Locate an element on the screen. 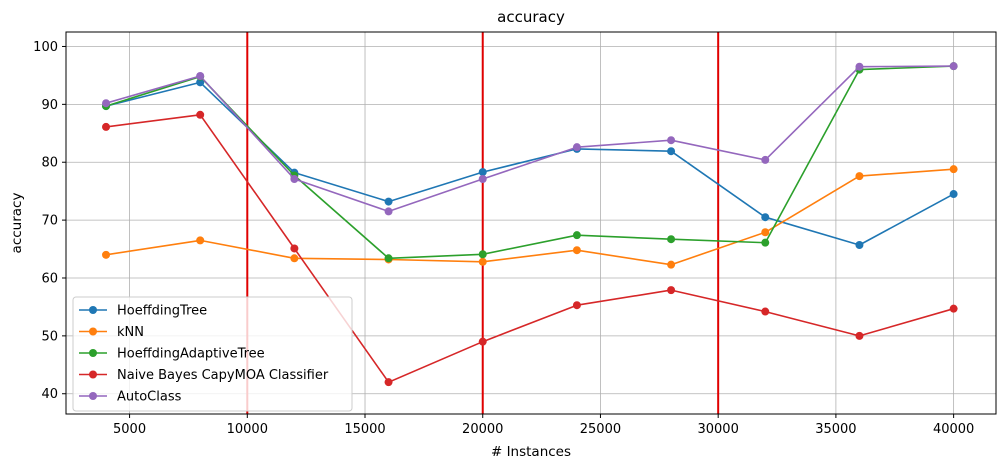 This screenshot has height=469, width=1006. y-tick-label: 80 is located at coordinates (49, 163).